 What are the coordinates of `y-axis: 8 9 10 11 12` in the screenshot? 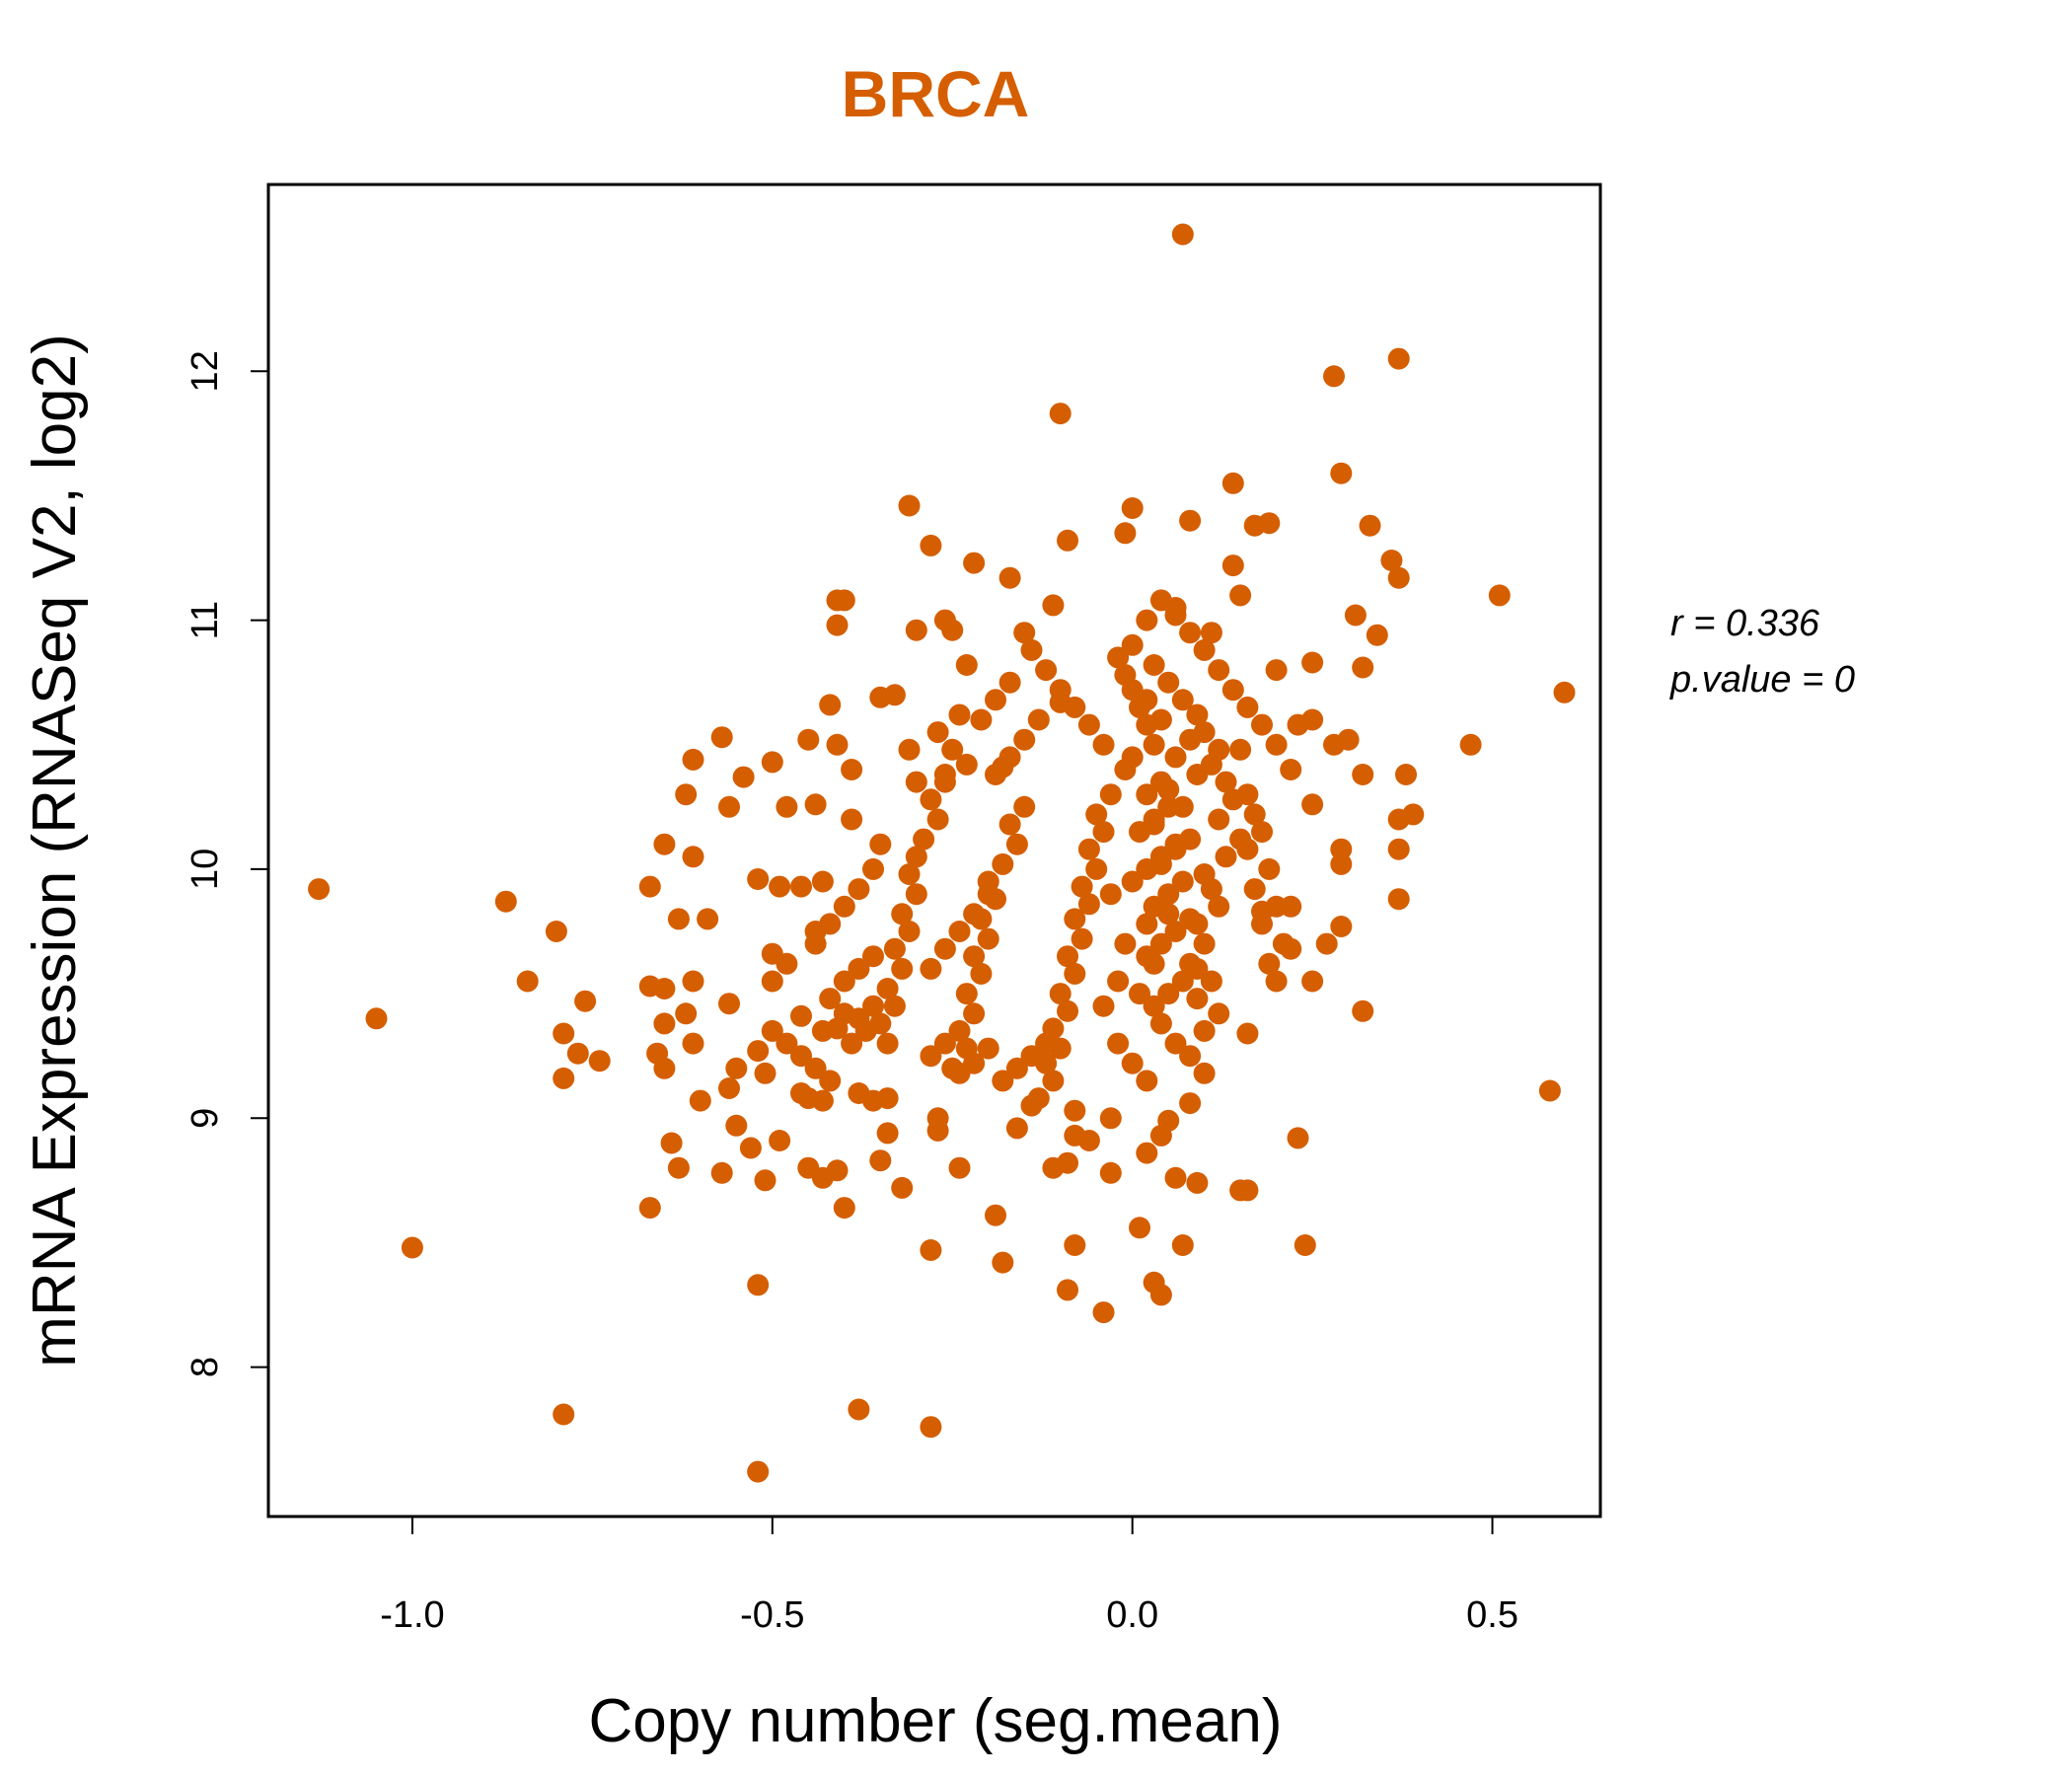 It's located at (227, 864).